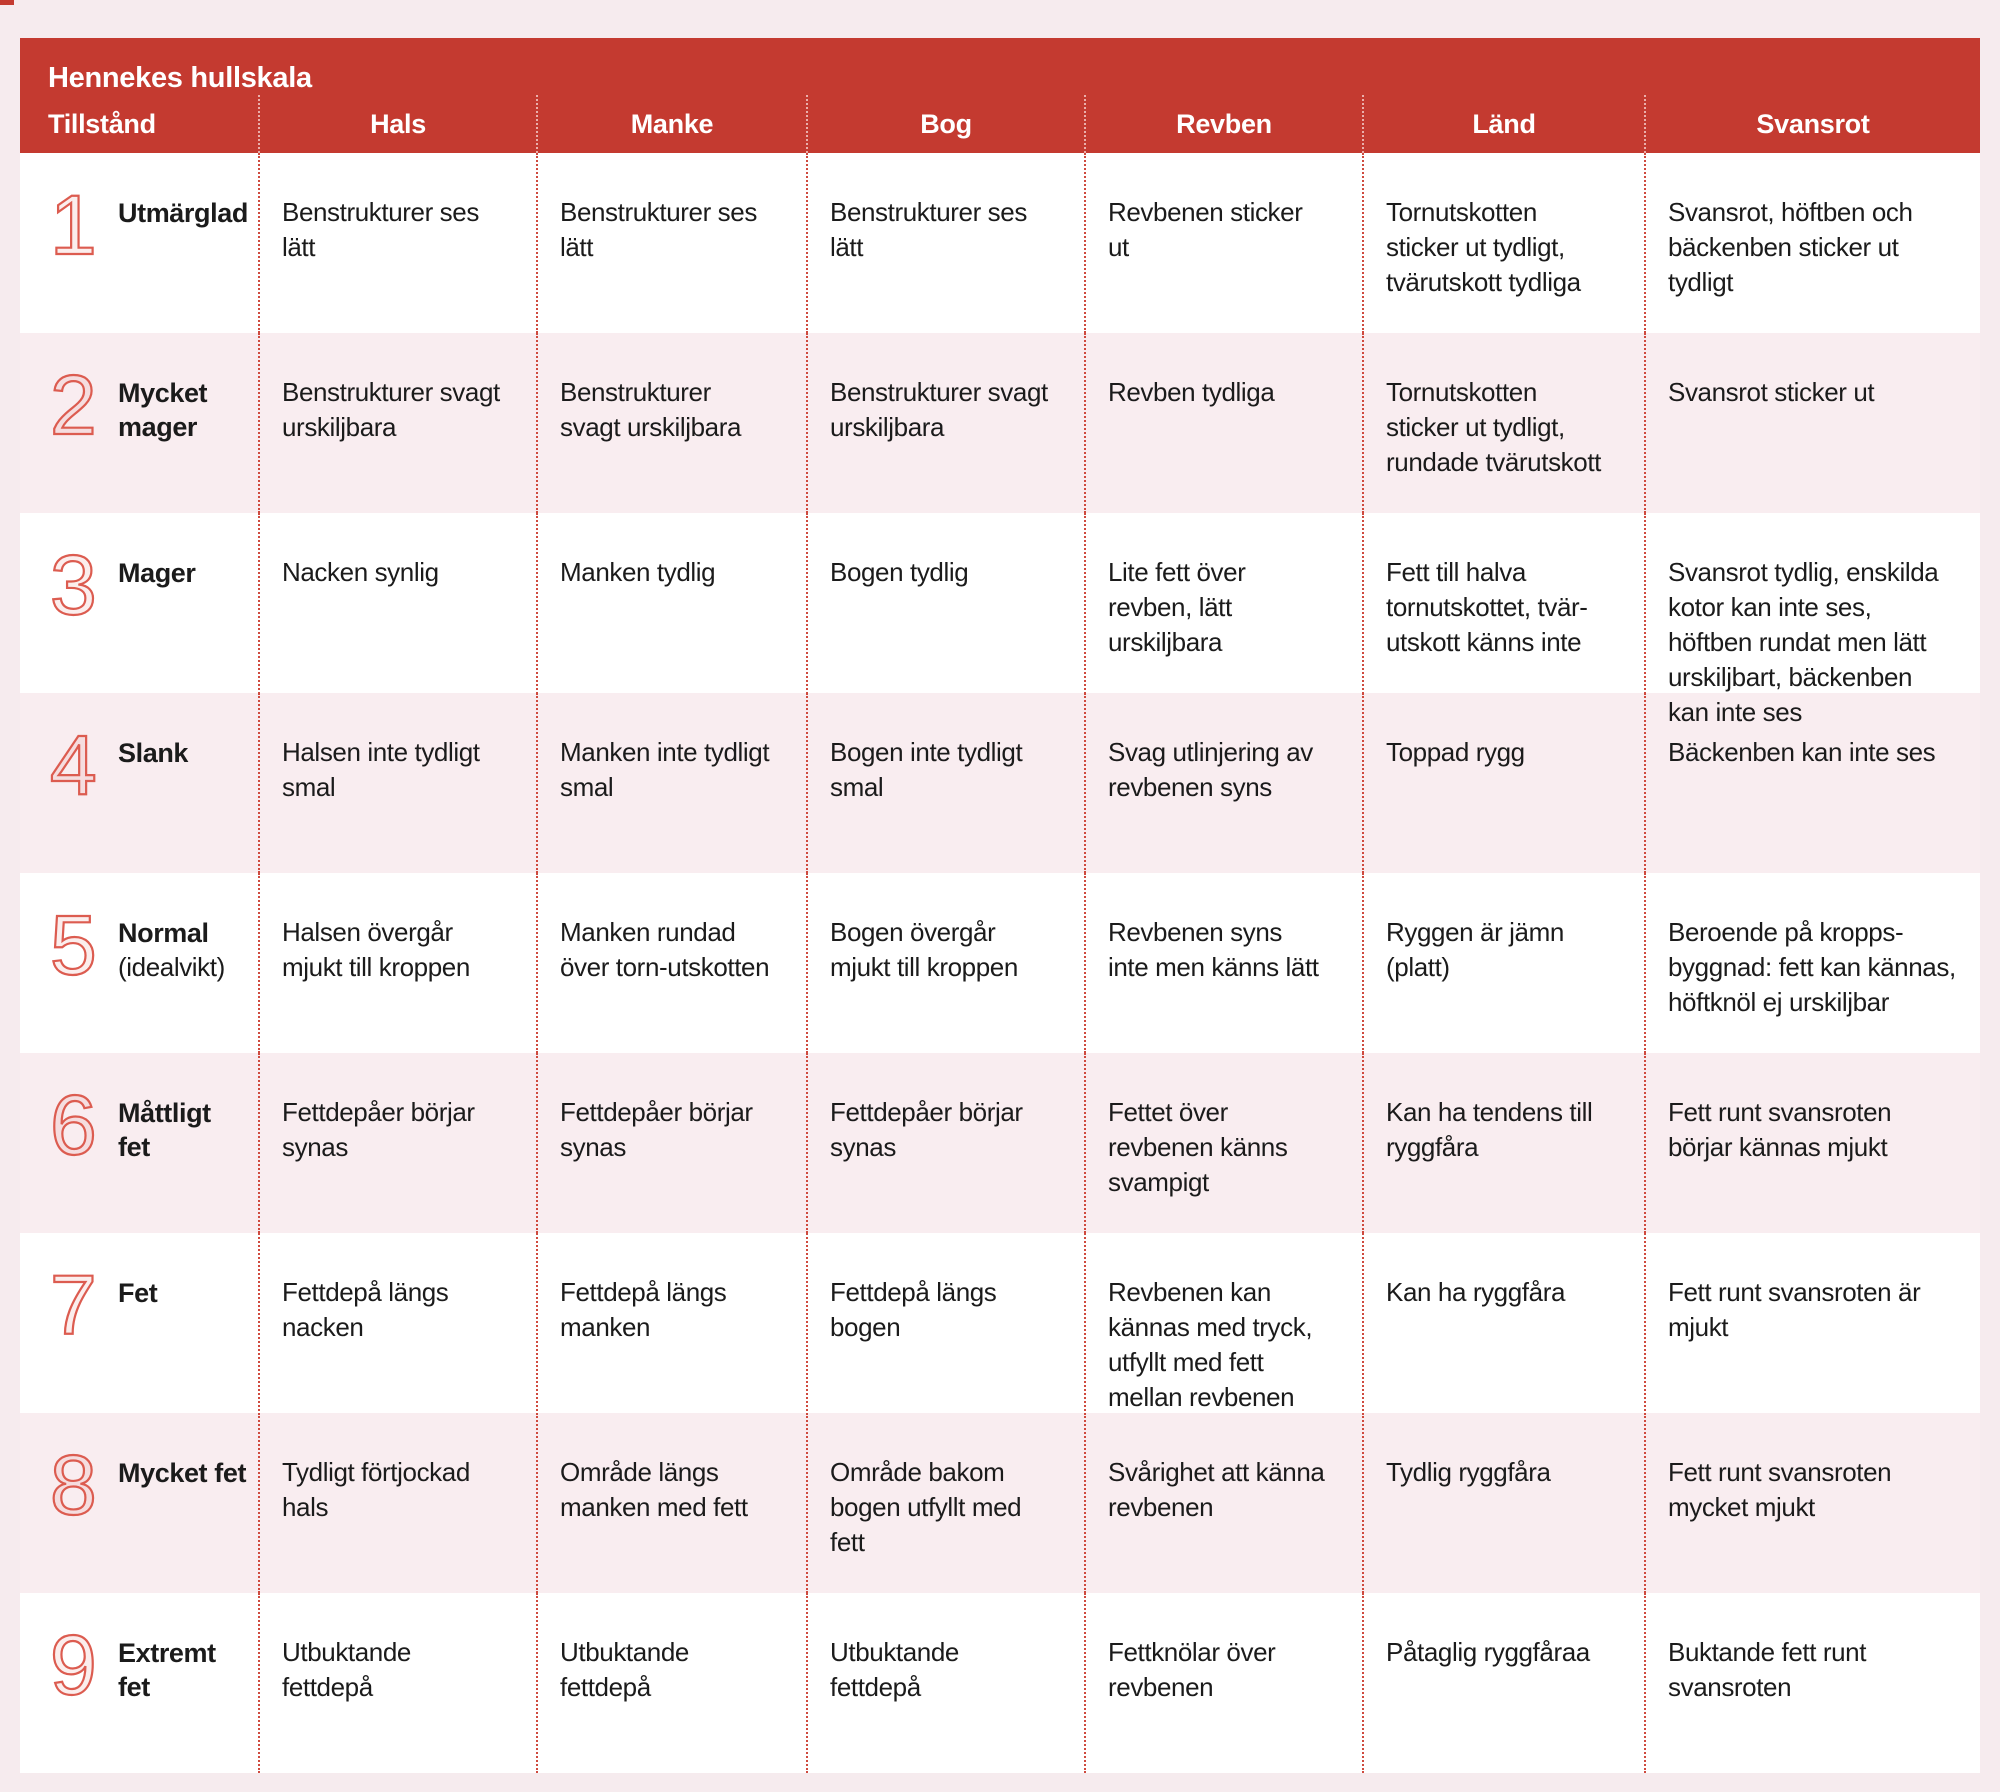  Describe the element at coordinates (1503, 783) in the screenshot. I see `cell-land: Toppad rygg` at that location.